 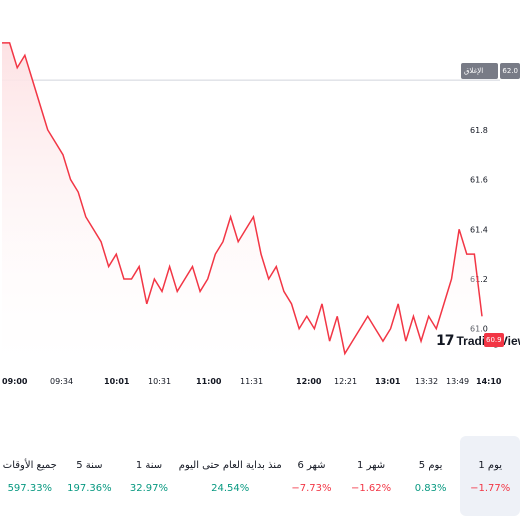 What do you see at coordinates (426, 381) in the screenshot?
I see `time-tick-label: 13:32` at bounding box center [426, 381].